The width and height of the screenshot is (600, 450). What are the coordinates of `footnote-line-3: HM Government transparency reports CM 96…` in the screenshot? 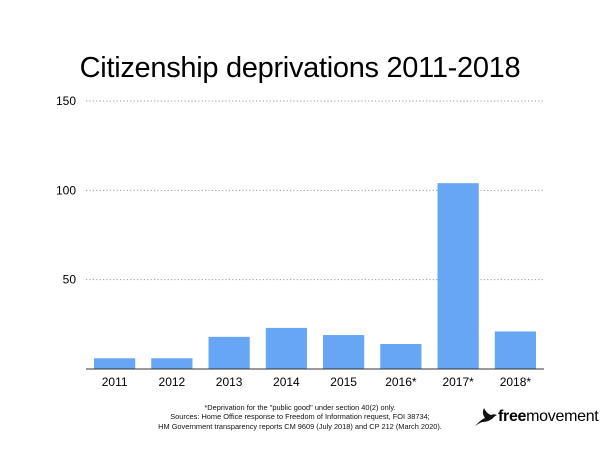 It's located at (300, 426).